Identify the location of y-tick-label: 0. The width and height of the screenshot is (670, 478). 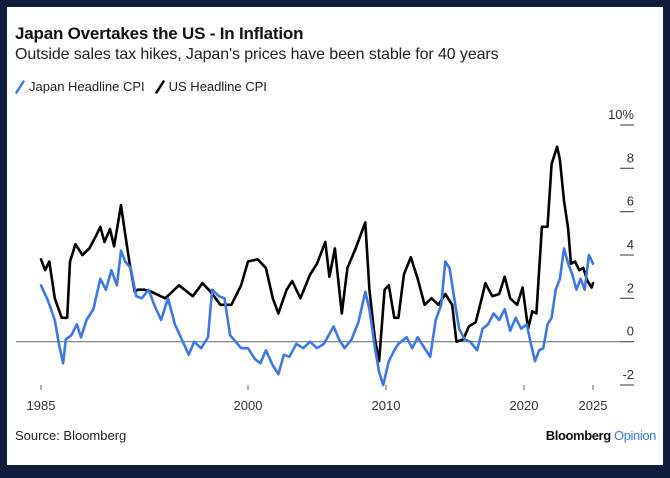
(630, 331).